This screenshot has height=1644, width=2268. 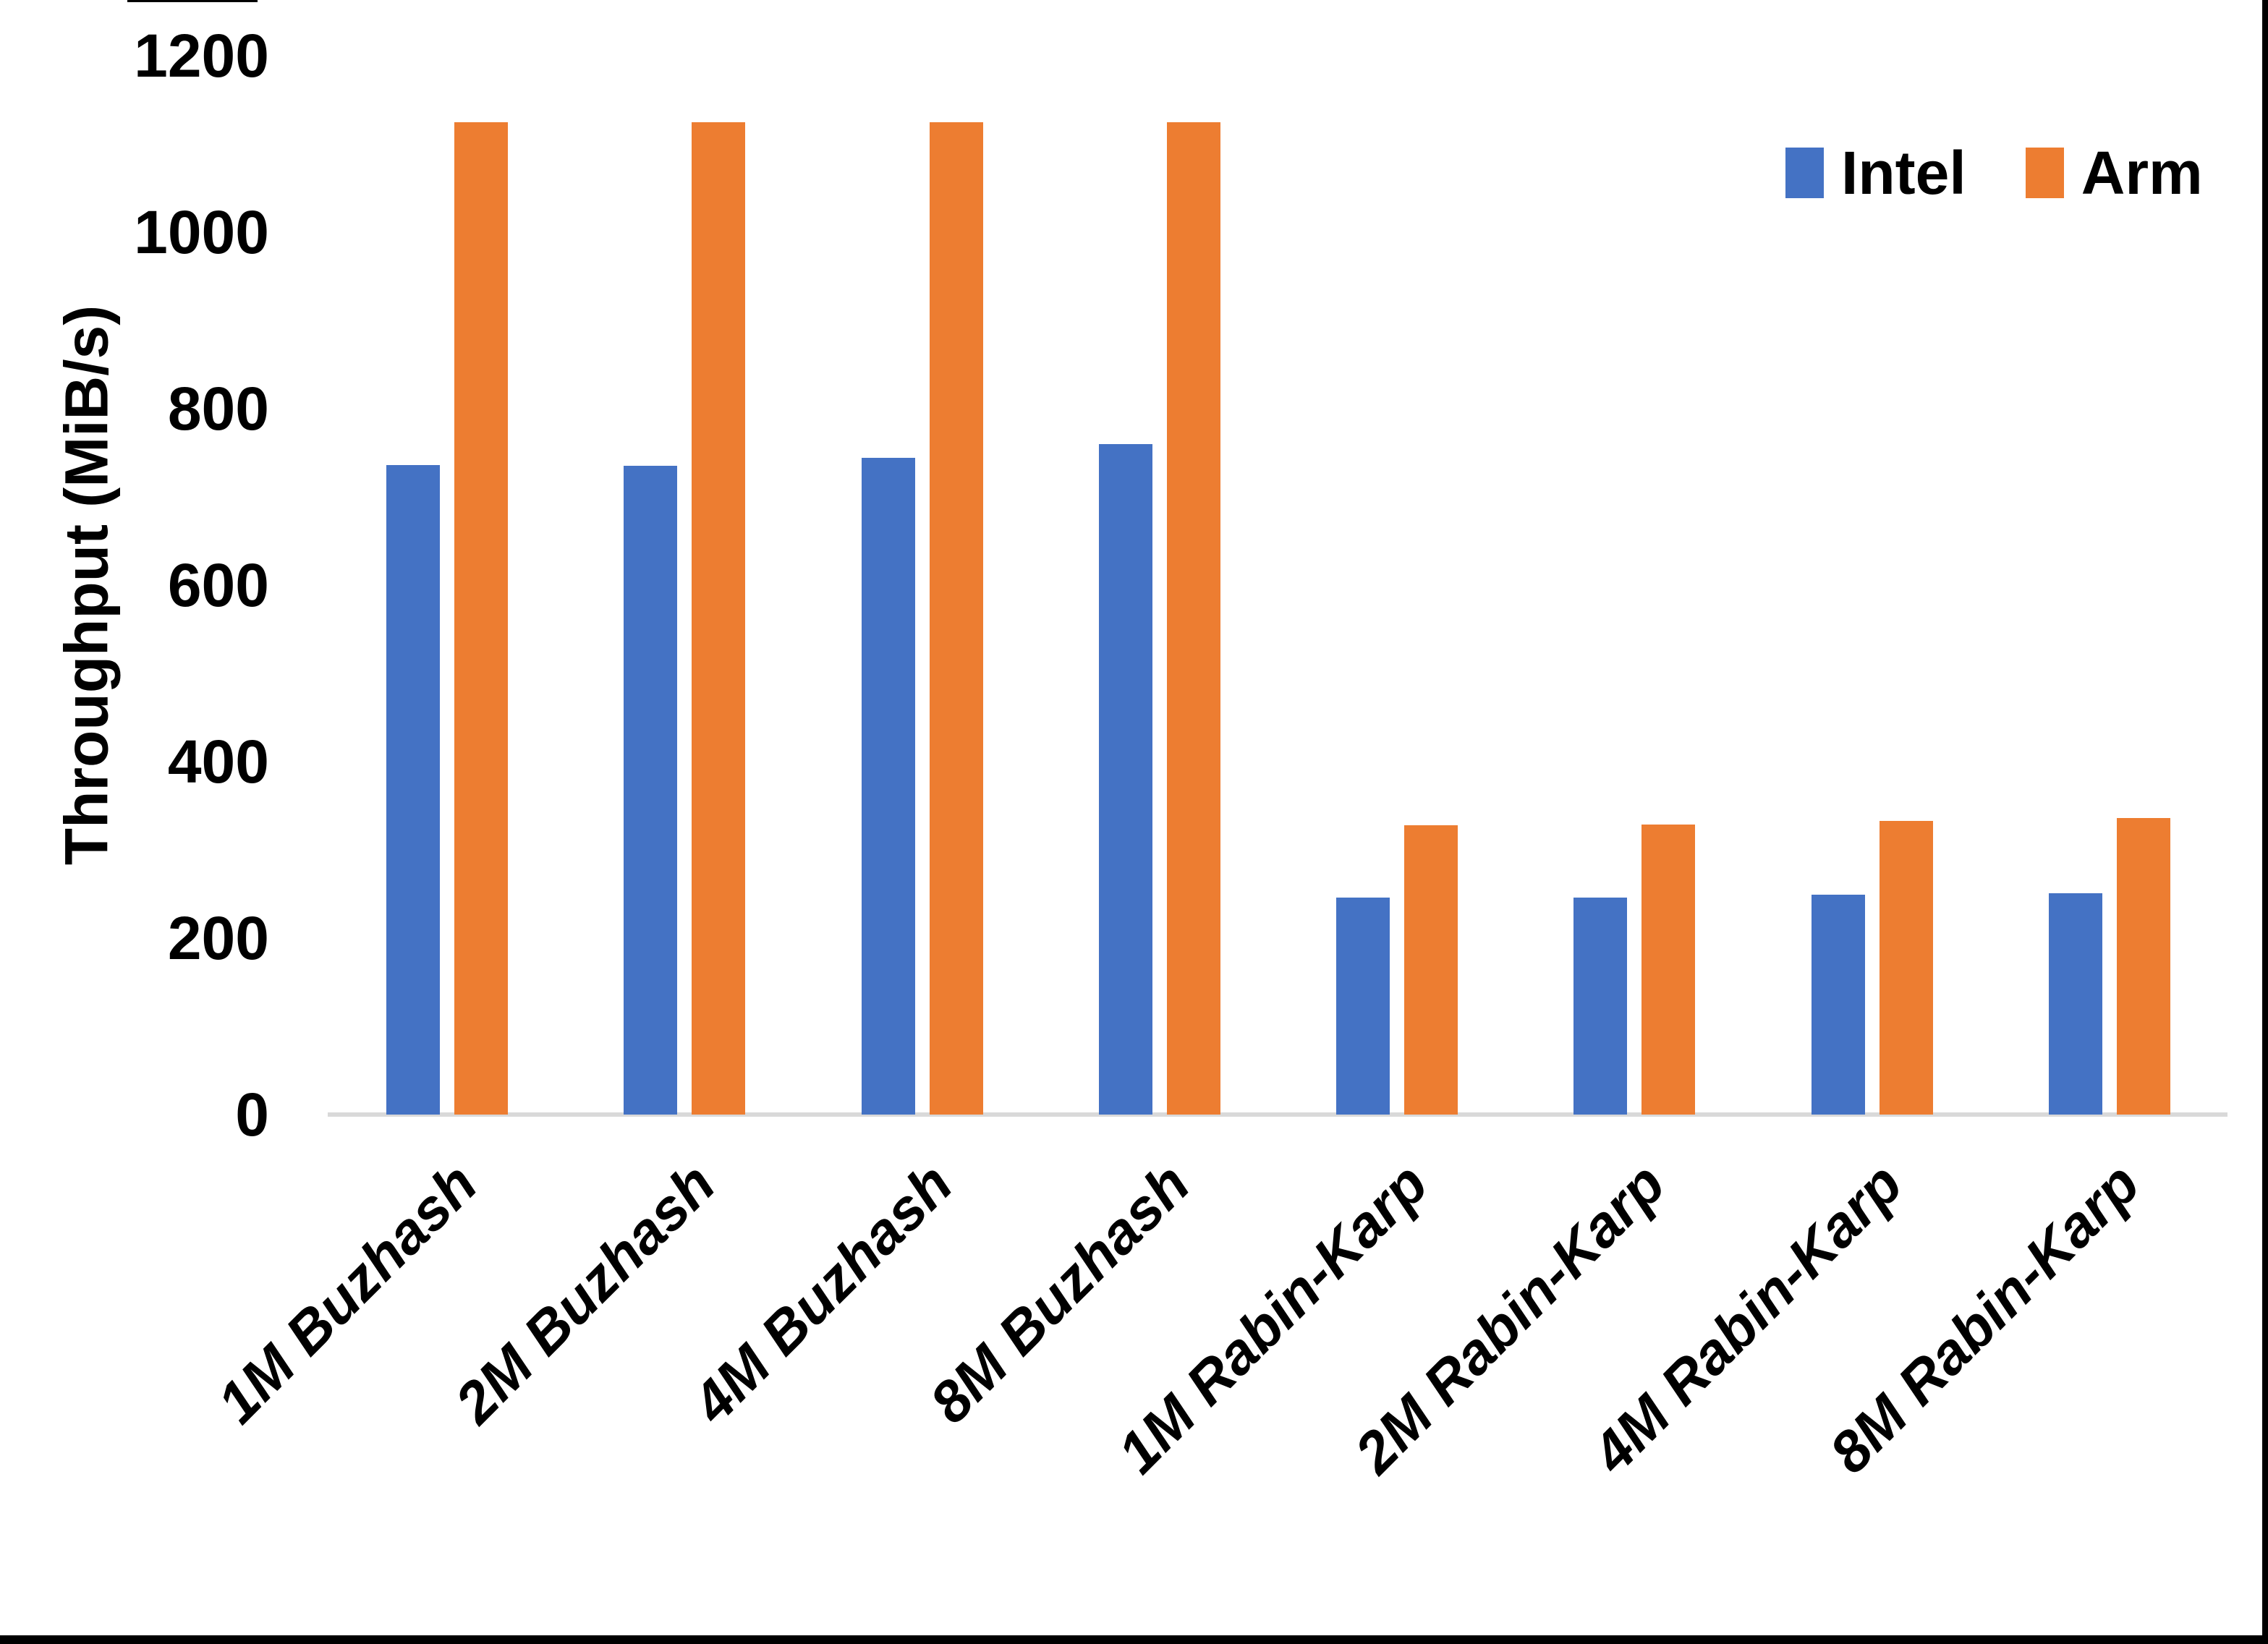 I want to click on bar-arm-4m-buzhash, so click(x=956, y=618).